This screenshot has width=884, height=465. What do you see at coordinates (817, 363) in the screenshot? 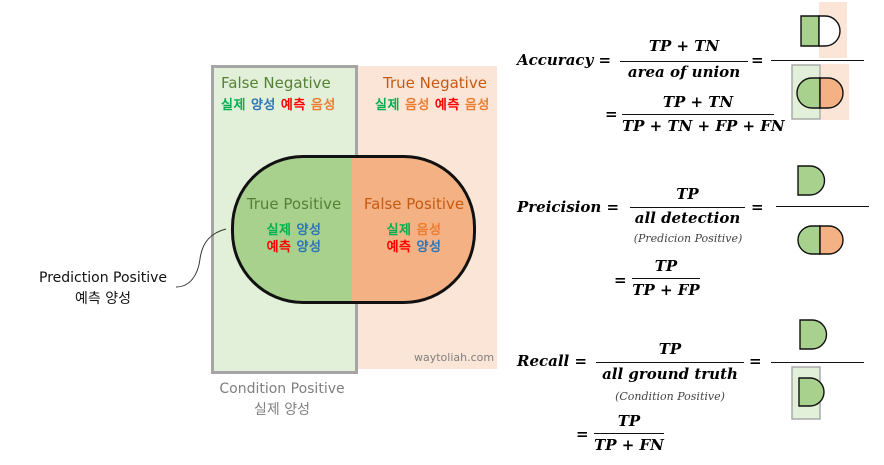
I see `recall-visual-bar` at bounding box center [817, 363].